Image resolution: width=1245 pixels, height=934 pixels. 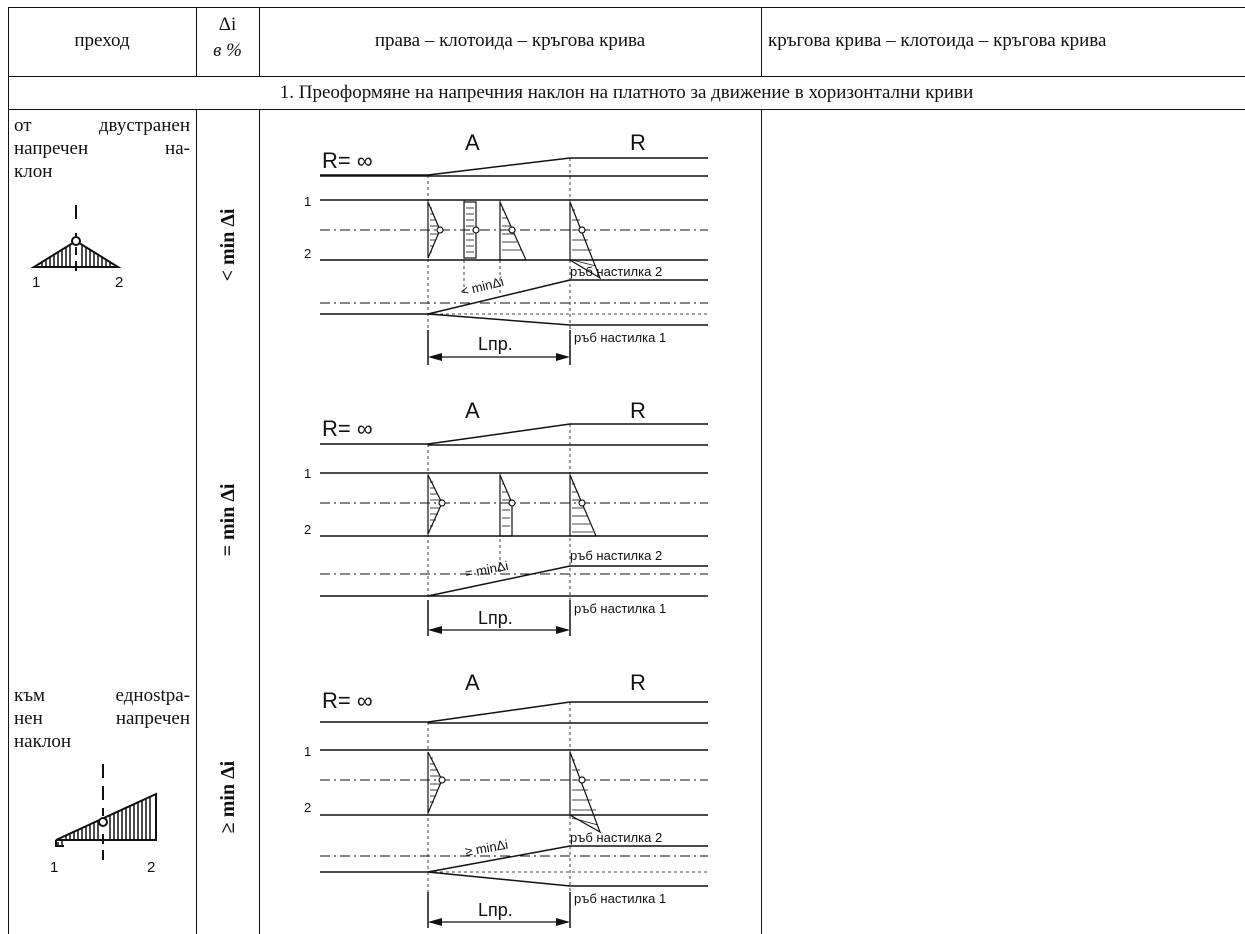 I want to click on table-border-left, so click(x=8, y=470).